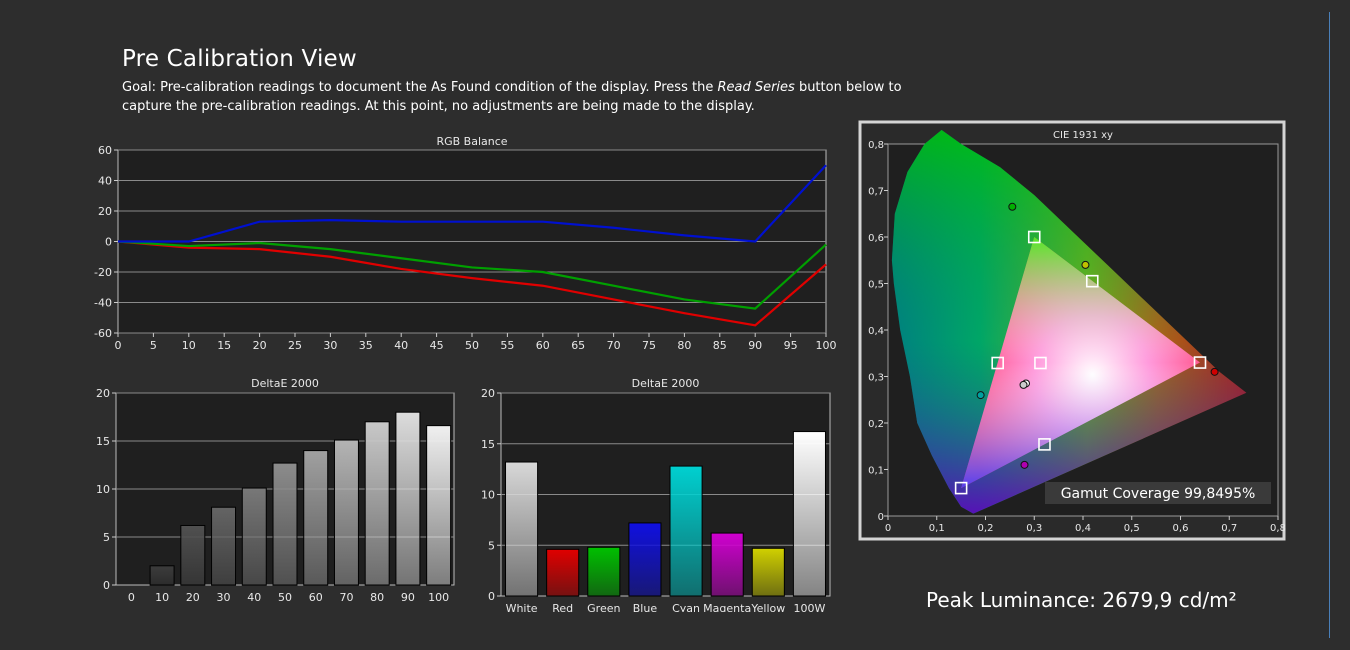  What do you see at coordinates (649, 345) in the screenshot?
I see `rgb-xtick-label: 75` at bounding box center [649, 345].